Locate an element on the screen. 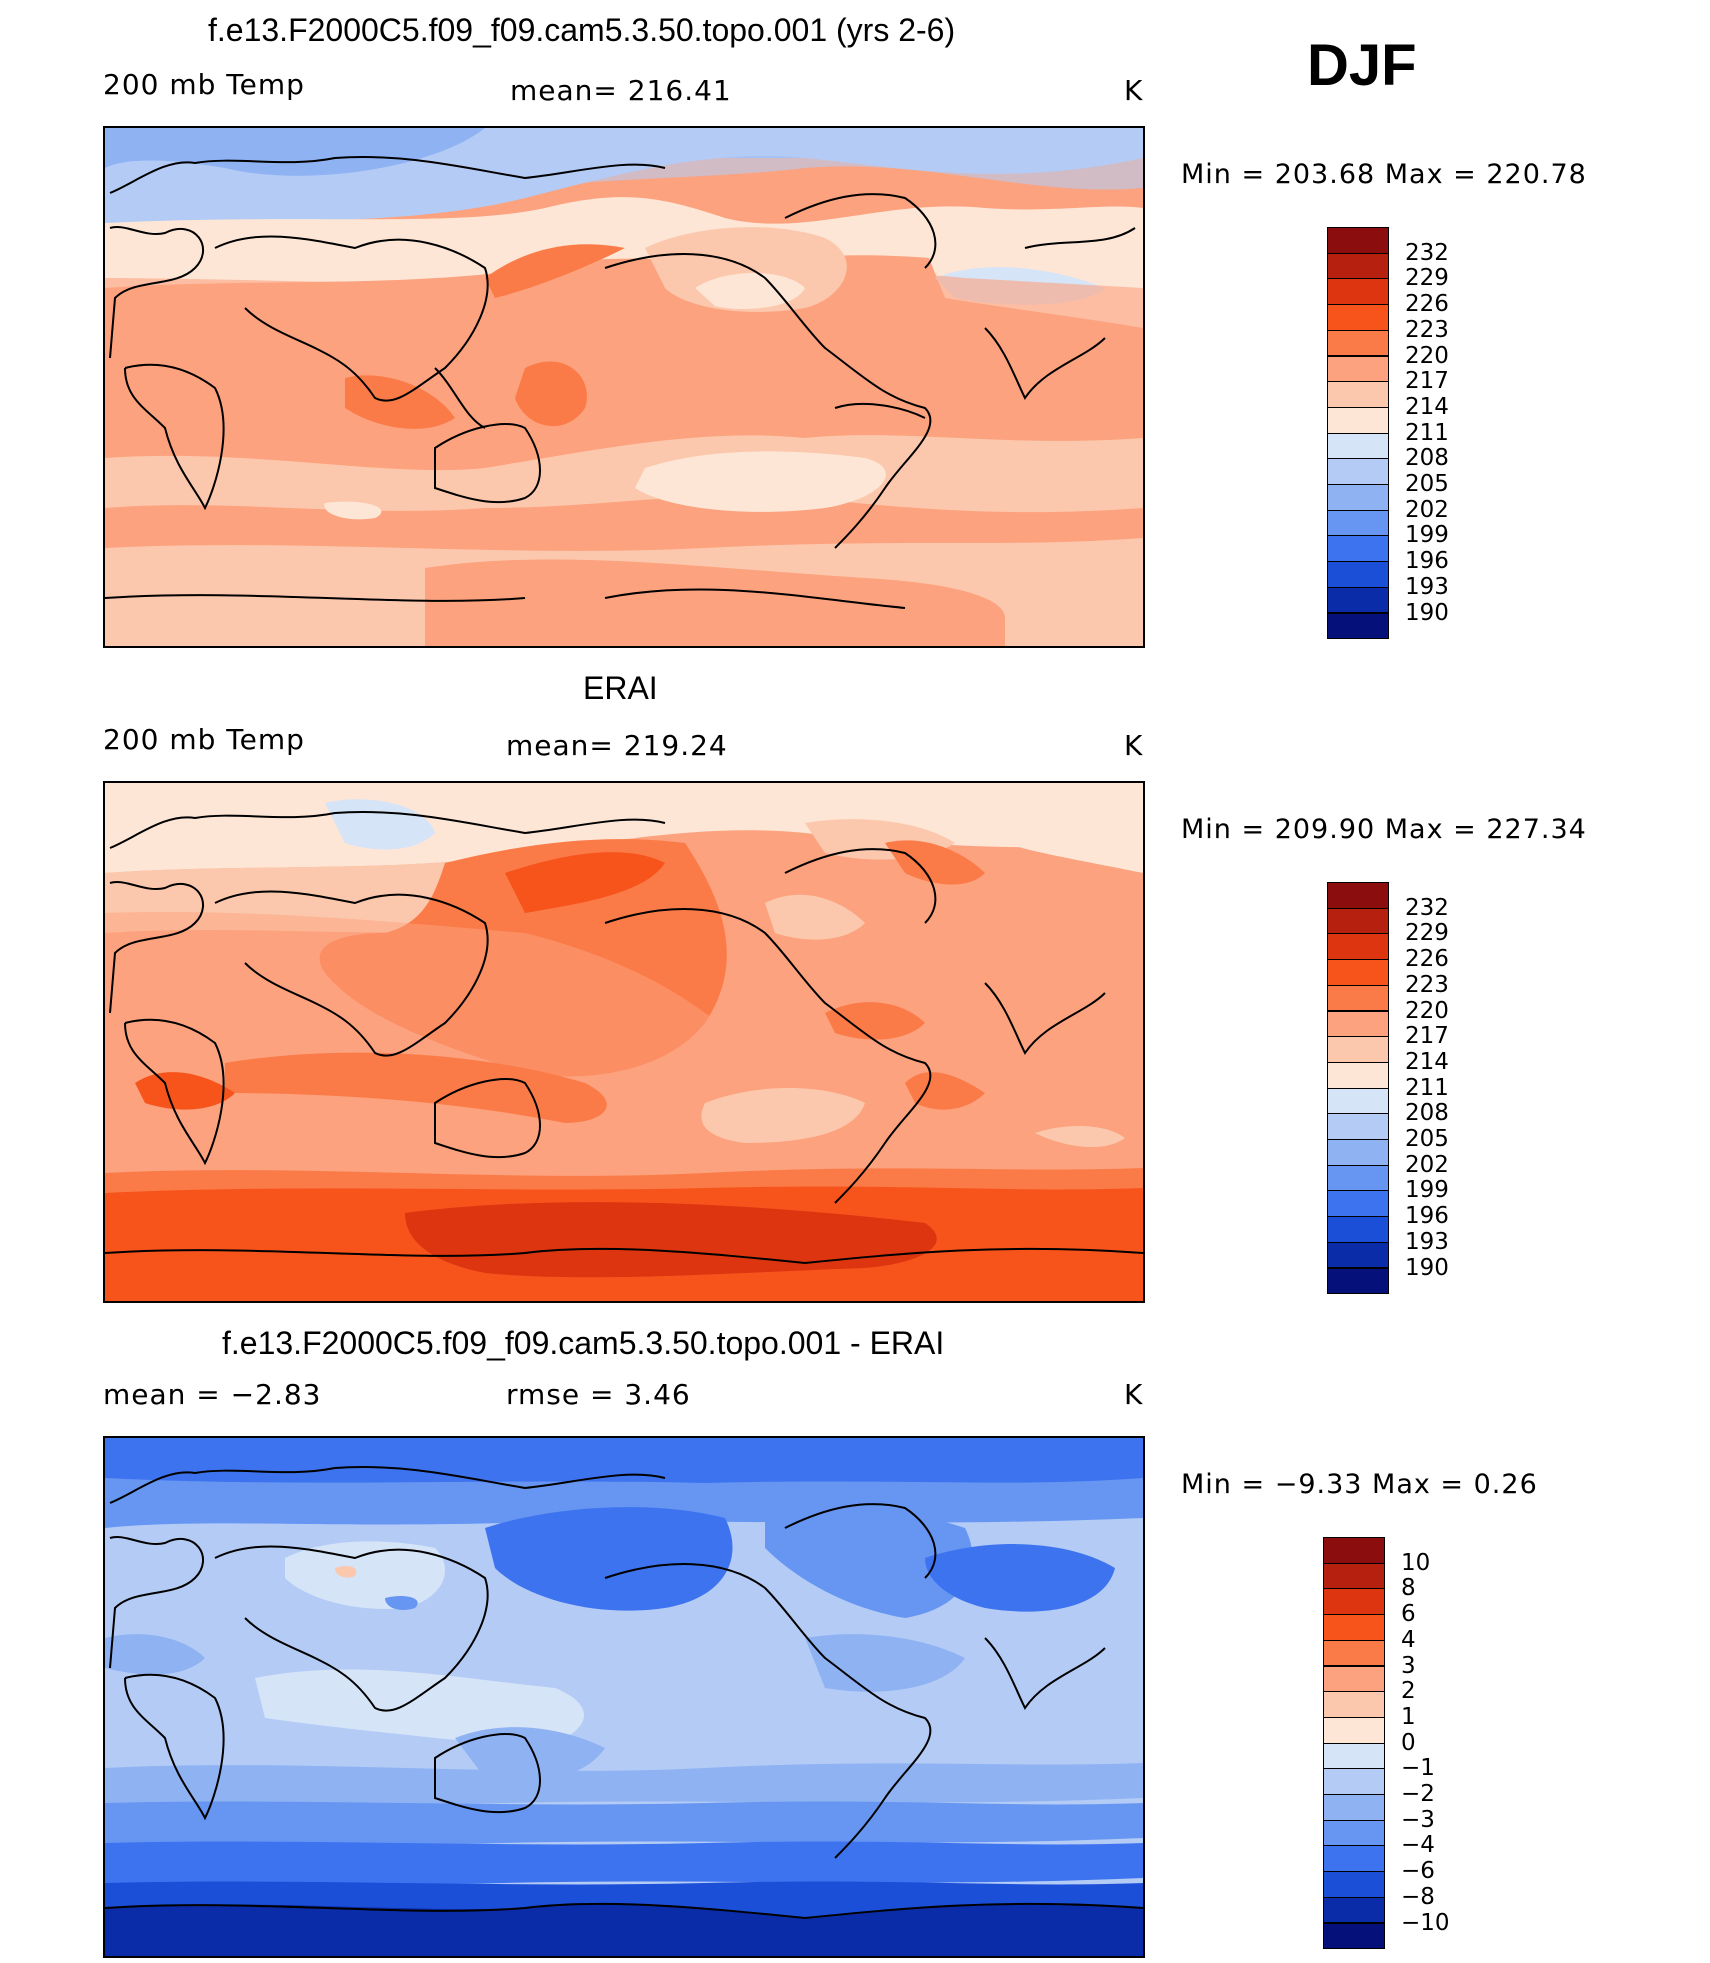 Image resolution: width=1710 pixels, height=1963 pixels. colorbar-label: 2 is located at coordinates (1408, 1691).